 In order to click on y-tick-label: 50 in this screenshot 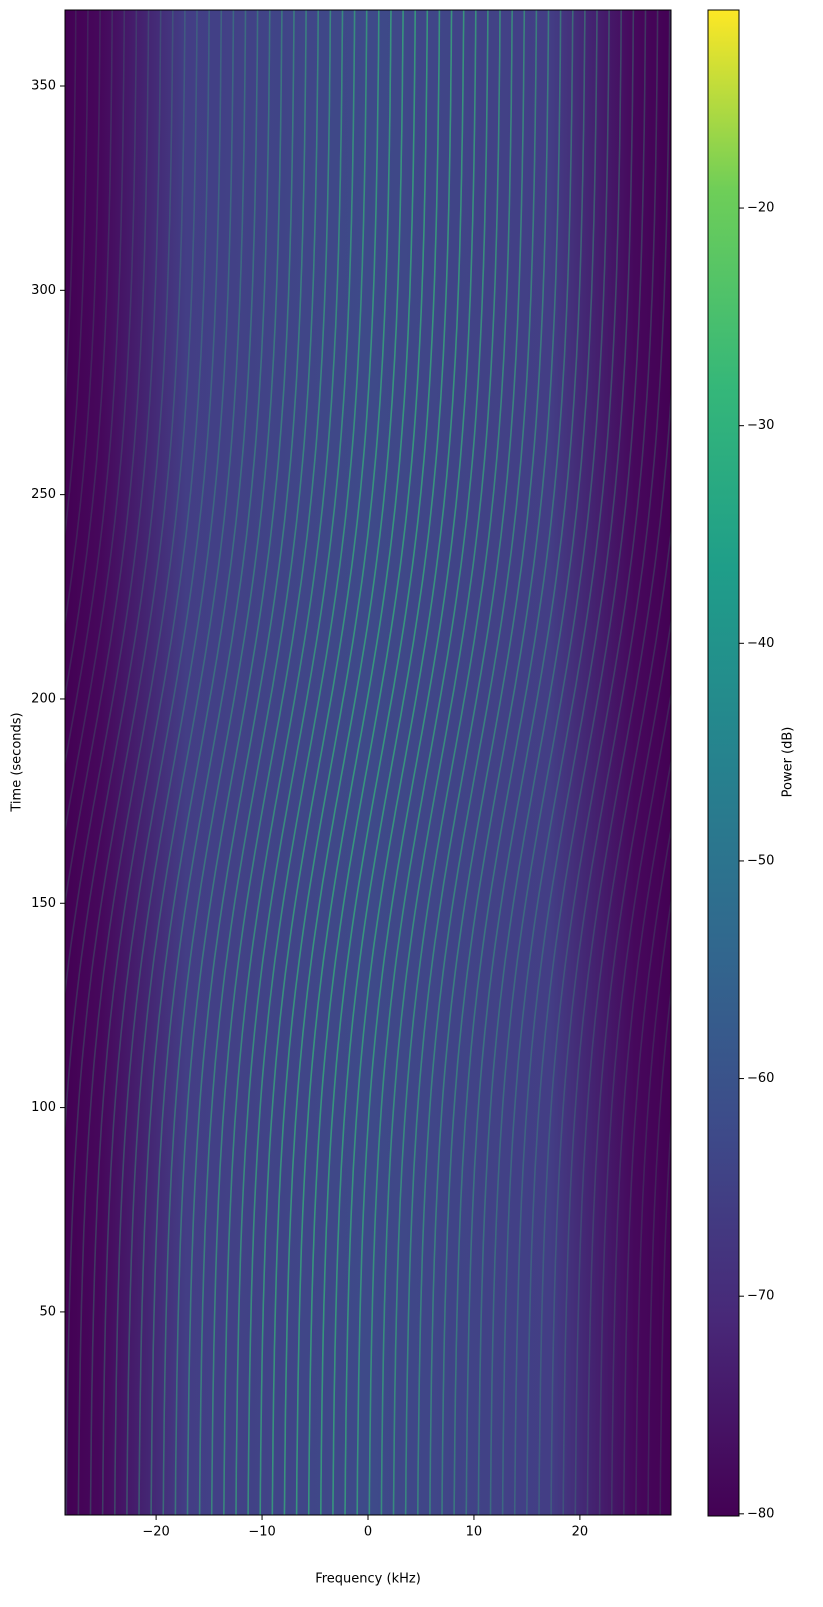, I will do `click(47, 1311)`.